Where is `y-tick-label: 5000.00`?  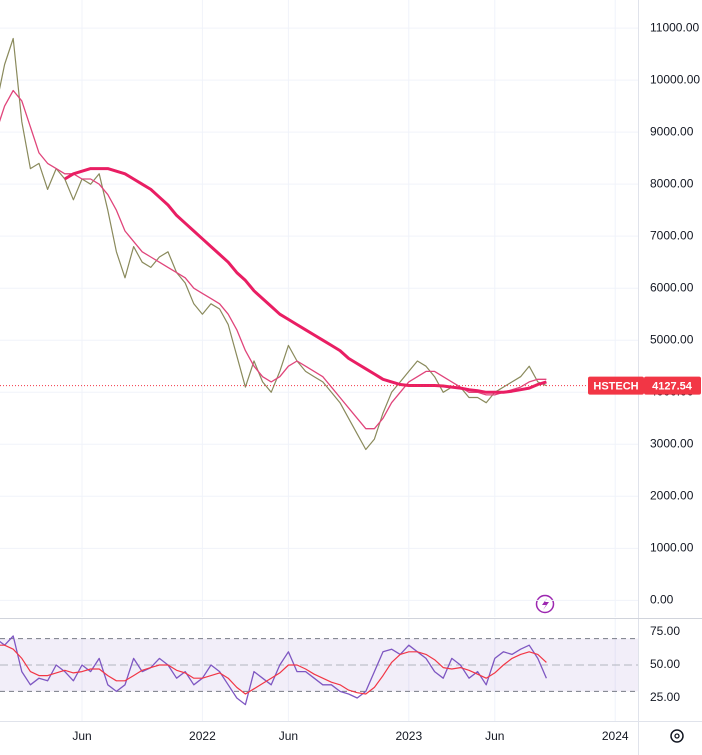
y-tick-label: 5000.00 is located at coordinates (672, 339).